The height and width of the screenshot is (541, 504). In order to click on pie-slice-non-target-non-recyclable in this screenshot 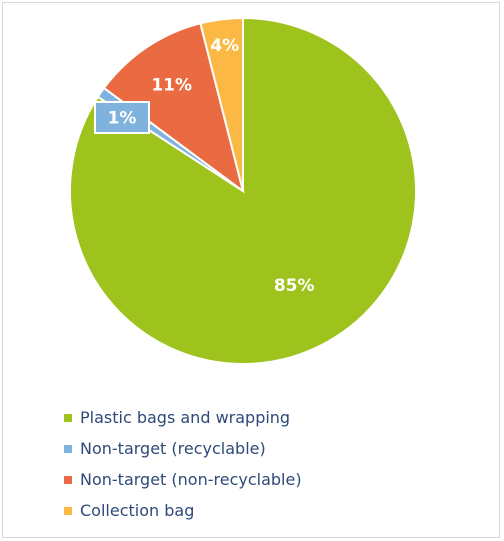, I will do `click(173, 108)`.